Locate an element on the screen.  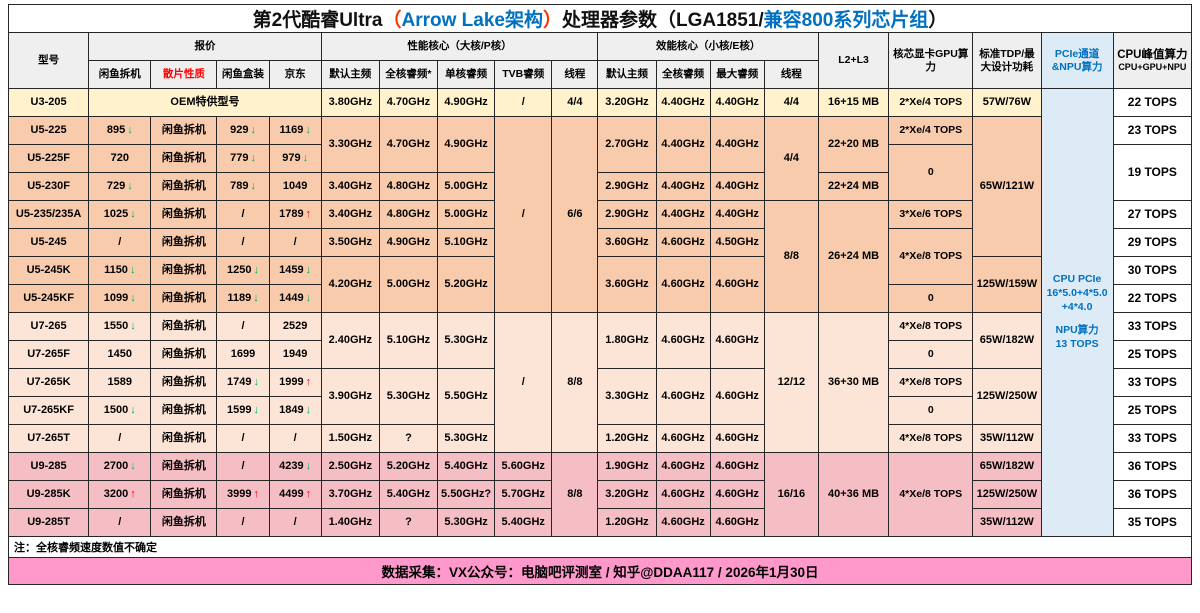
cell-model: U5-245KF is located at coordinates (48, 298).